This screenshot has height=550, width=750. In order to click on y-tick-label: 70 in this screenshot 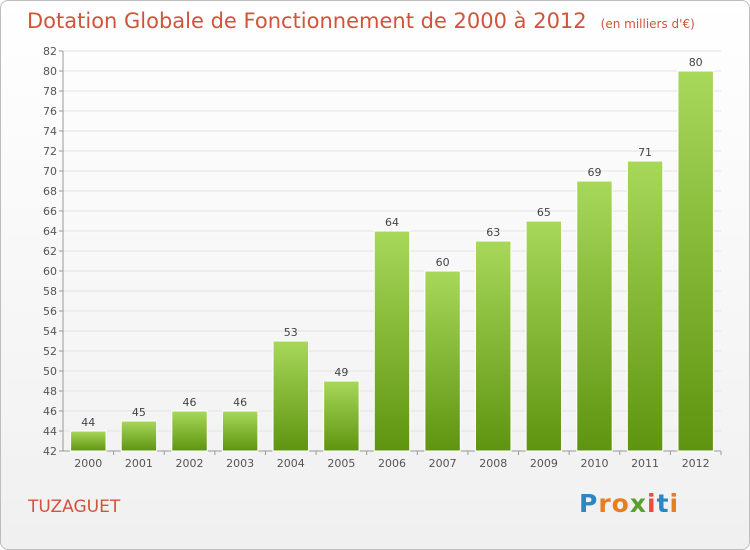, I will do `click(50, 171)`.